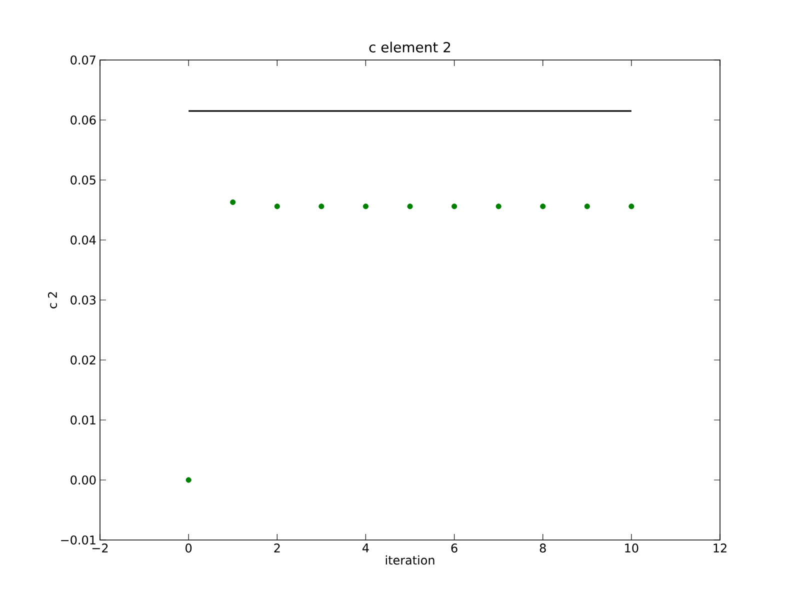  Describe the element at coordinates (454, 548) in the screenshot. I see `x-tick-label: 6` at that location.